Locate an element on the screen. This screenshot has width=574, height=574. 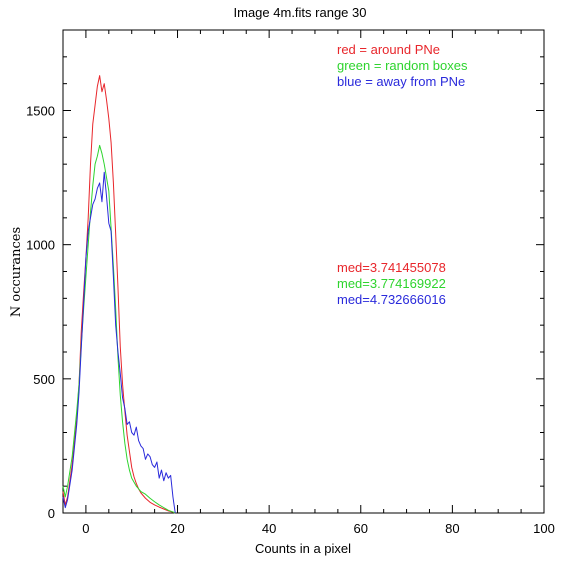
y-tick-label: 500 is located at coordinates (44, 379).